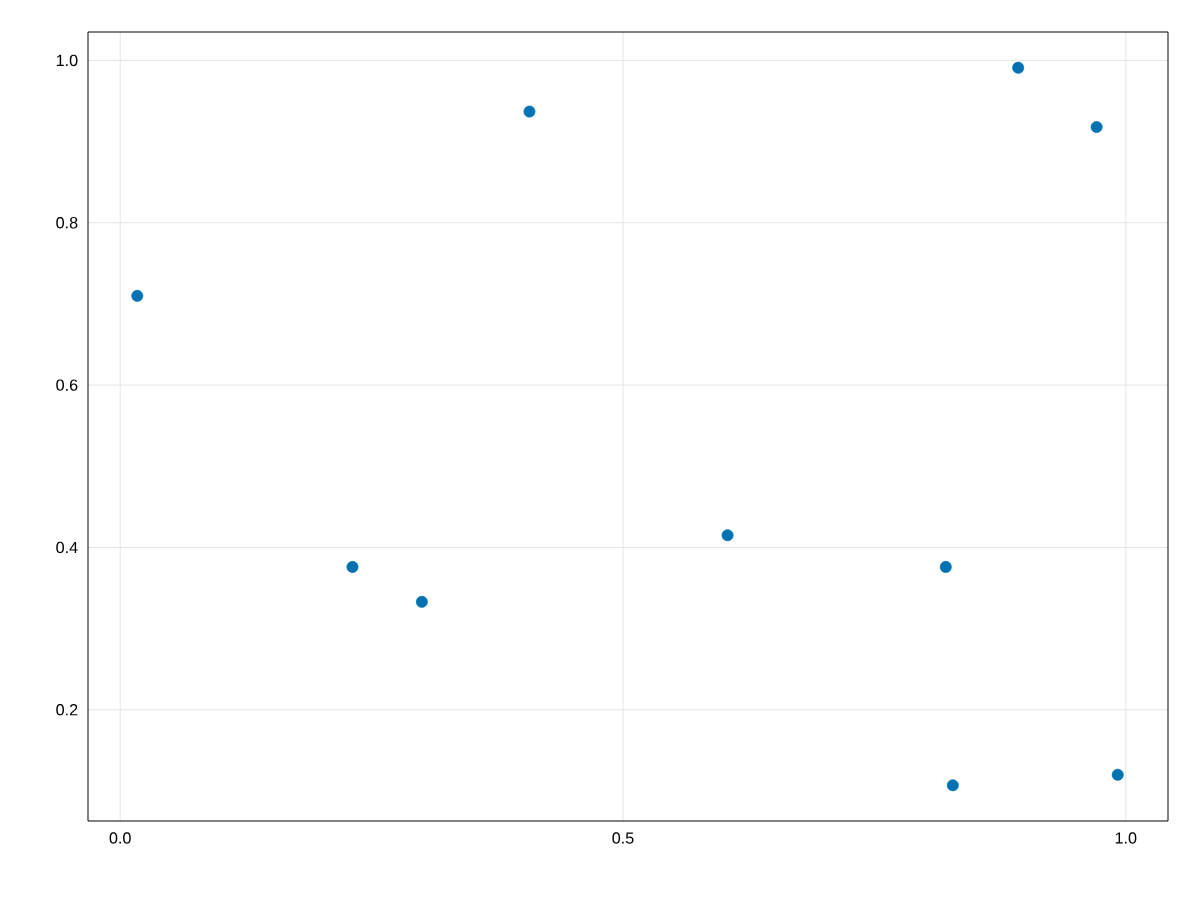 Image resolution: width=1200 pixels, height=900 pixels. I want to click on y-tick-label: 0.6, so click(67, 385).